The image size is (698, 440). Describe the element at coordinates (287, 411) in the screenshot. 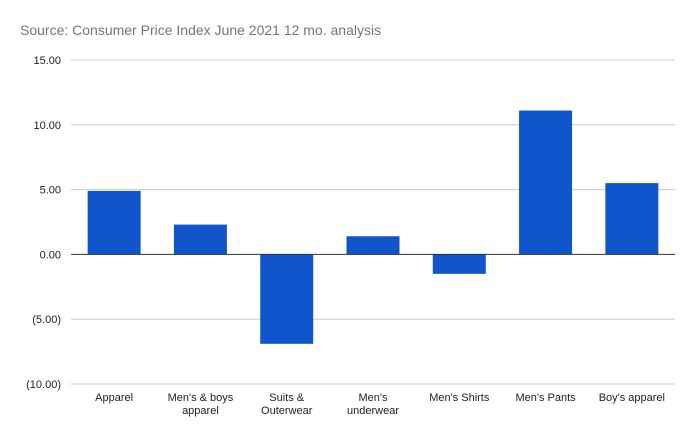

I see `x-tick-label: Outerwear` at that location.